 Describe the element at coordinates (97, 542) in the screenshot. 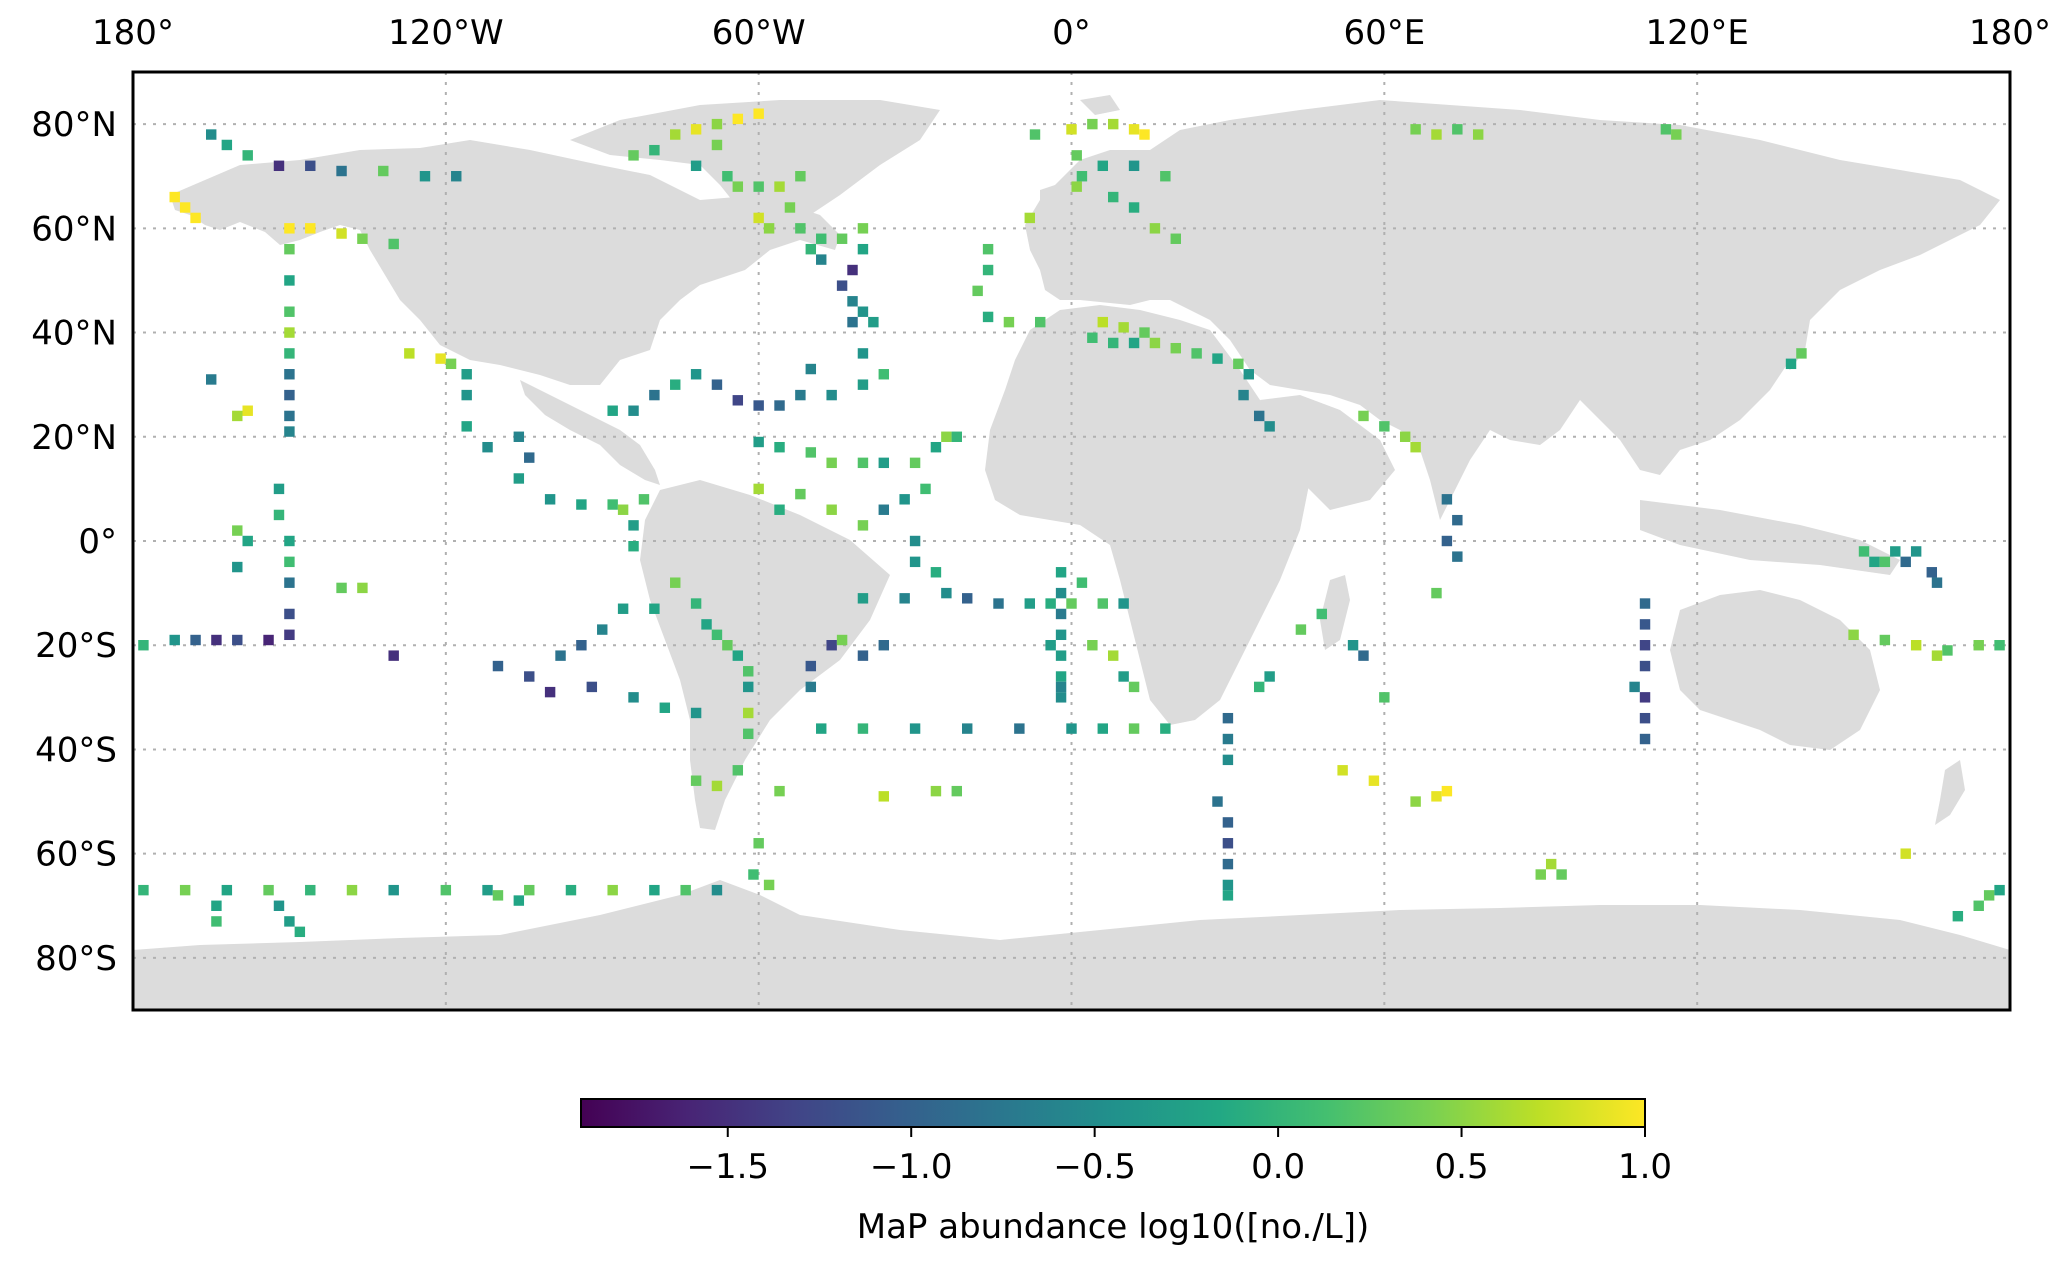

I see `latitude-label: 0°` at that location.